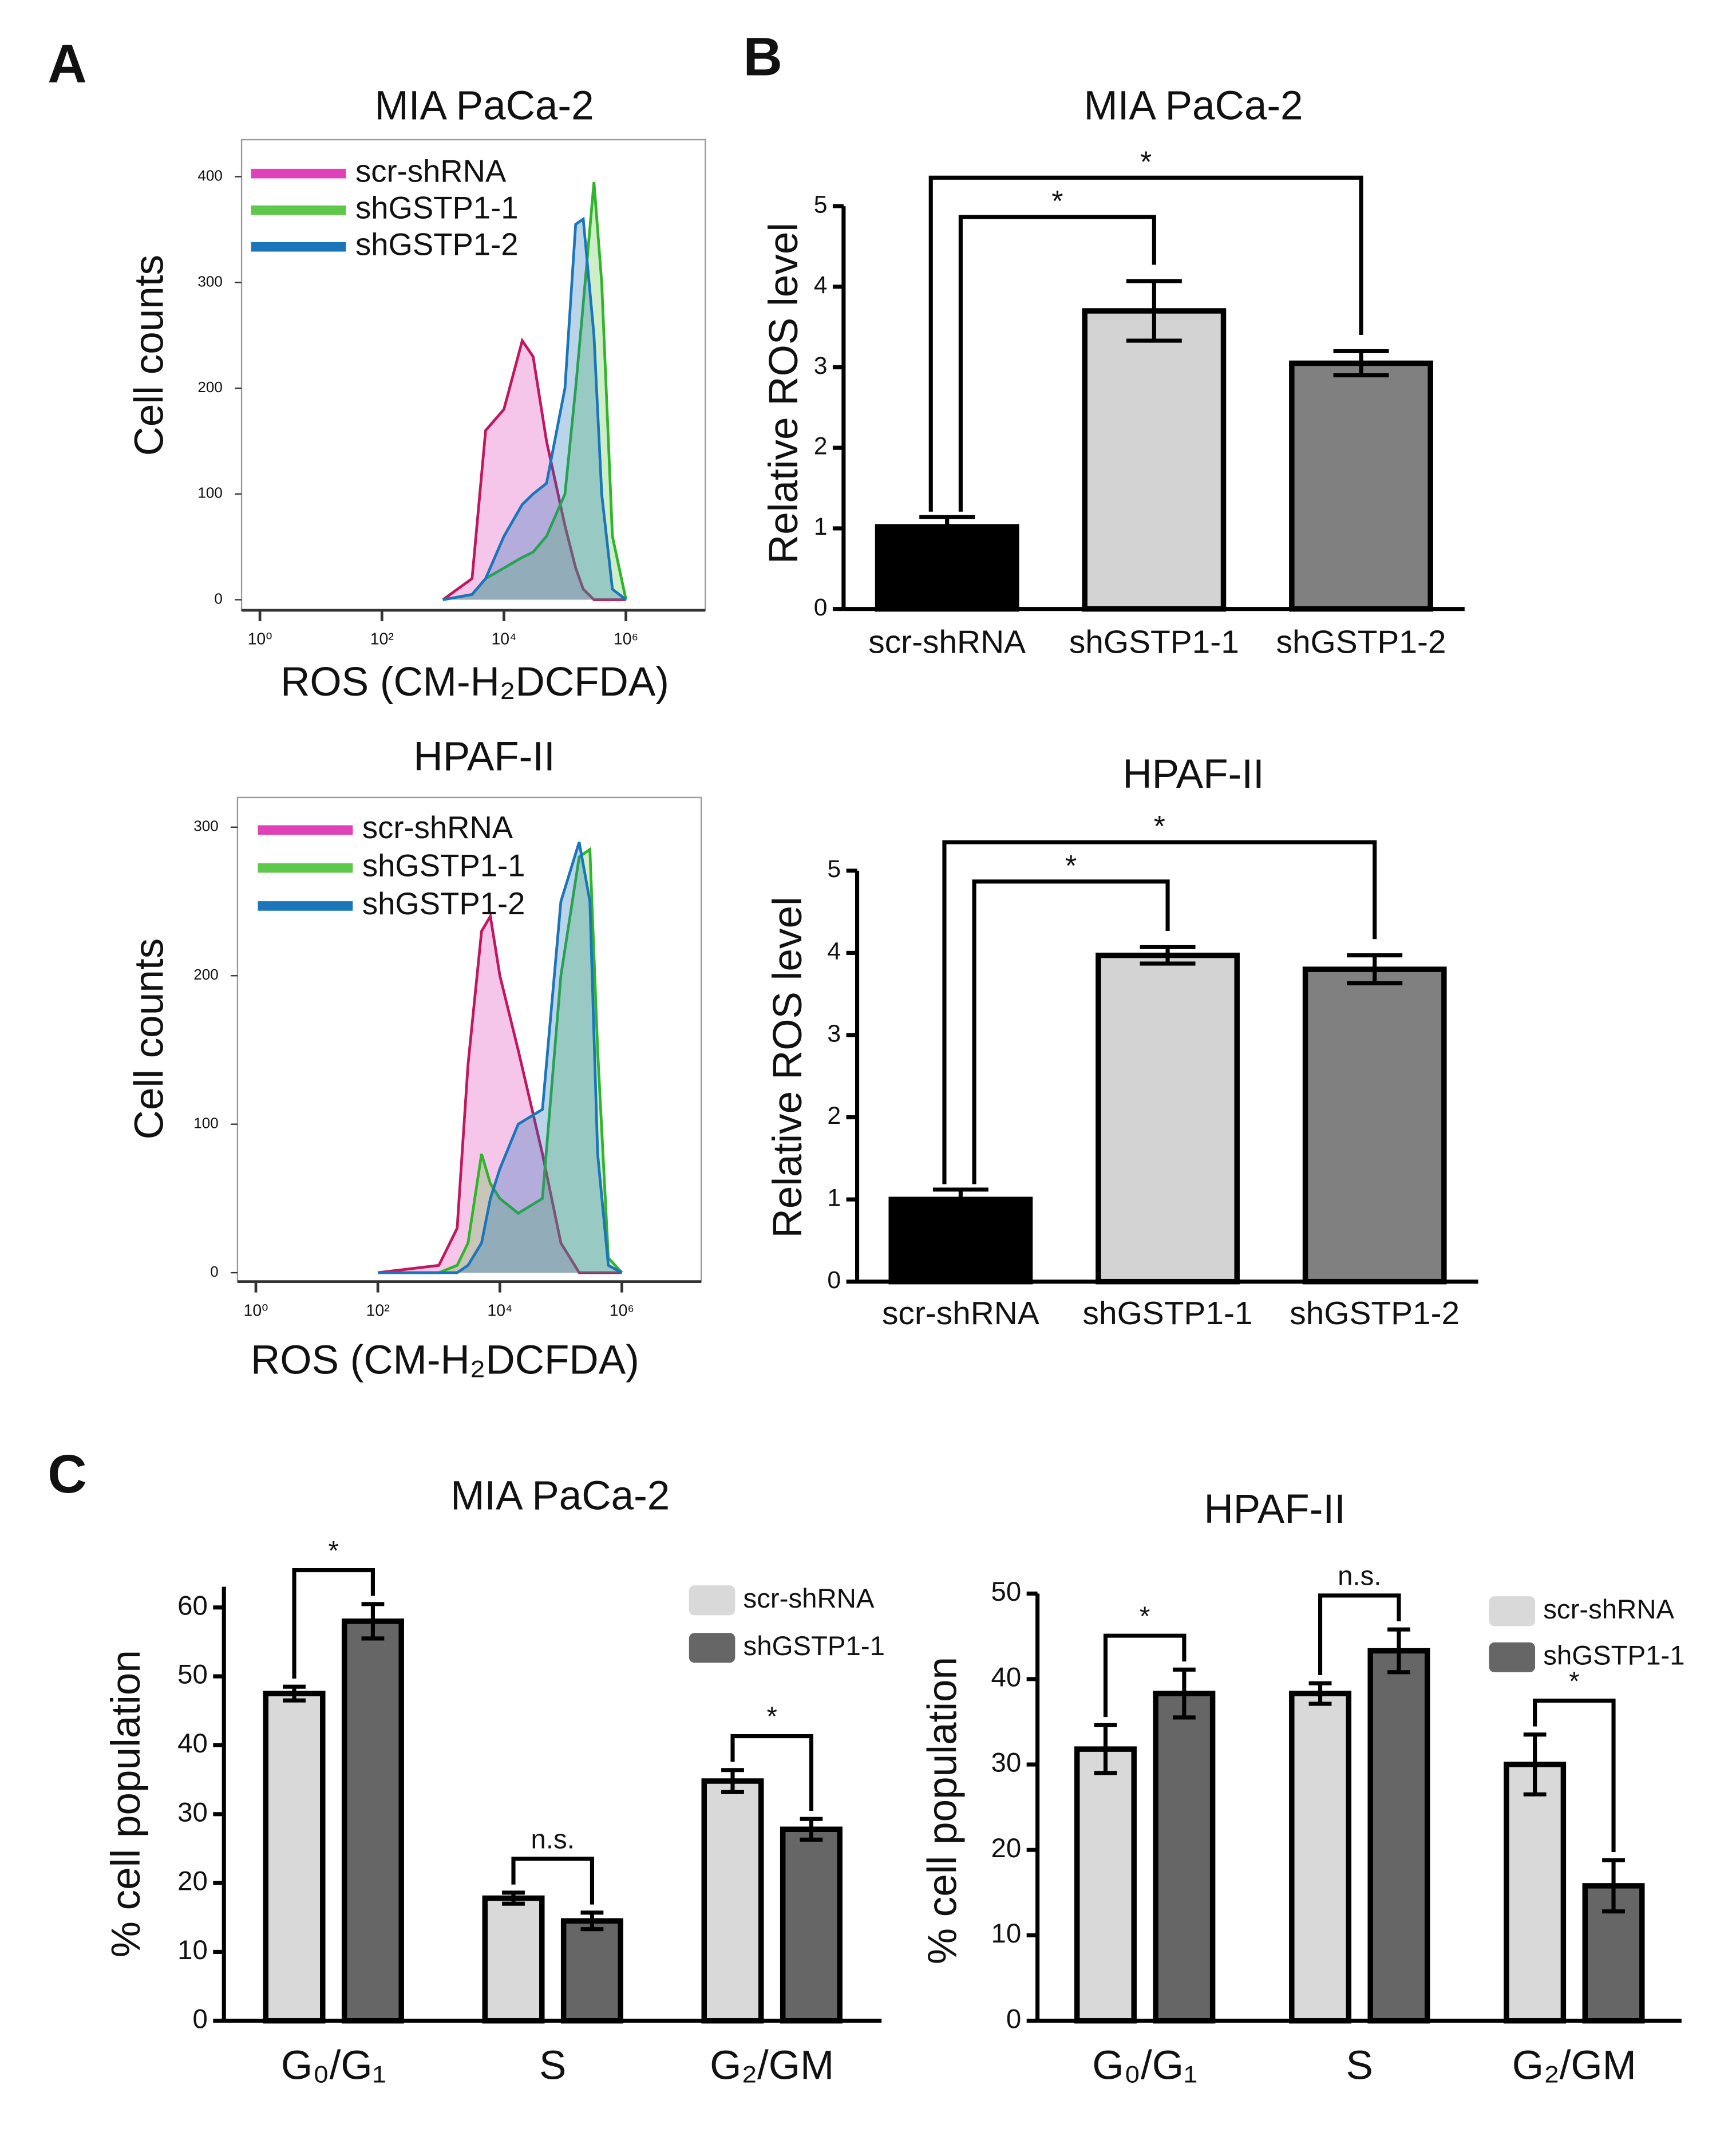 Image resolution: width=1736 pixels, height=2132 pixels. Describe the element at coordinates (787, 1067) in the screenshot. I see `y-axis-label: Relative ROS level` at that location.